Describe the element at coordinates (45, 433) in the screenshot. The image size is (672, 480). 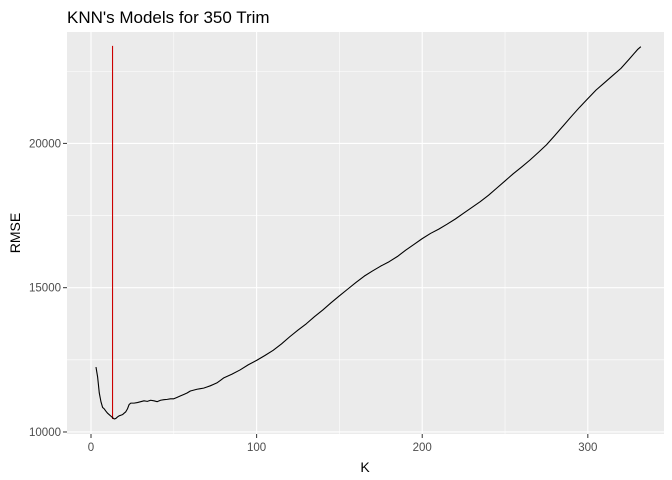
I see `y-tick-label: 10000` at that location.